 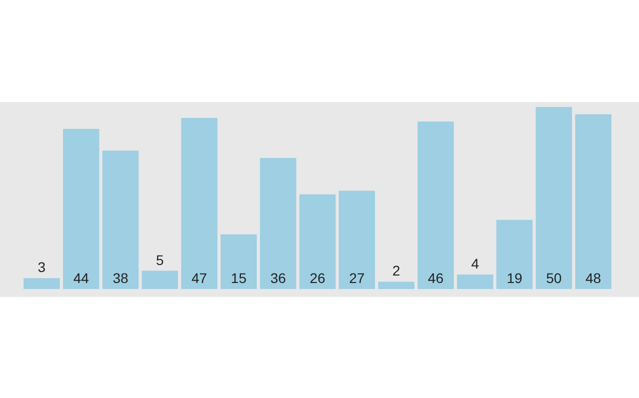 What do you see at coordinates (594, 278) in the screenshot?
I see `data-label: 48` at bounding box center [594, 278].